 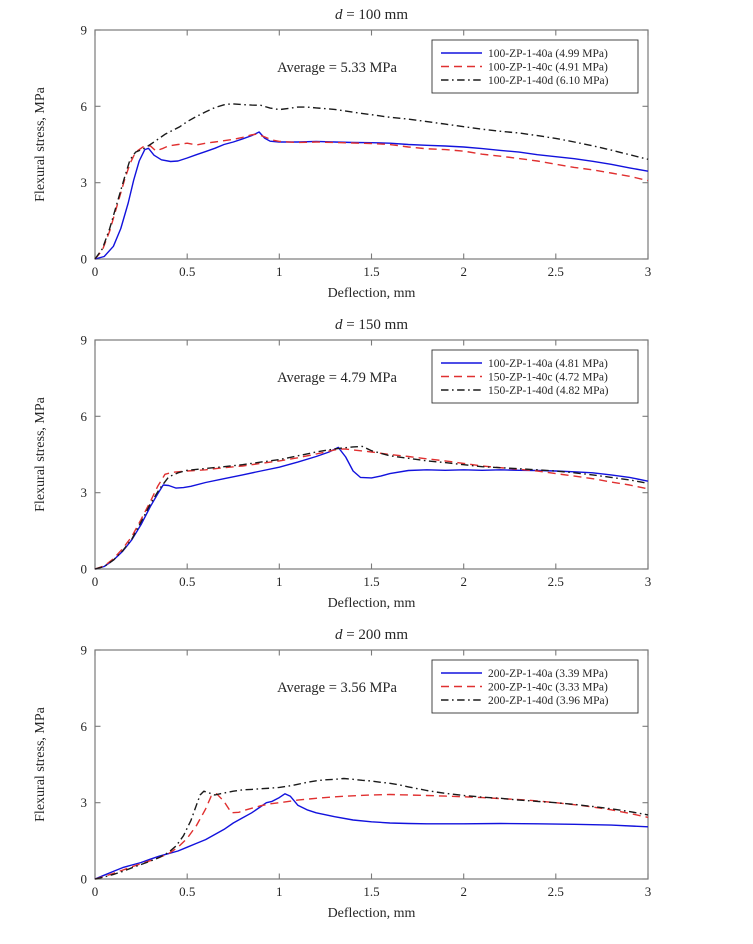 I want to click on legend-label-0: 200-ZP-1-40a (3.39 MPa), so click(x=548, y=674).